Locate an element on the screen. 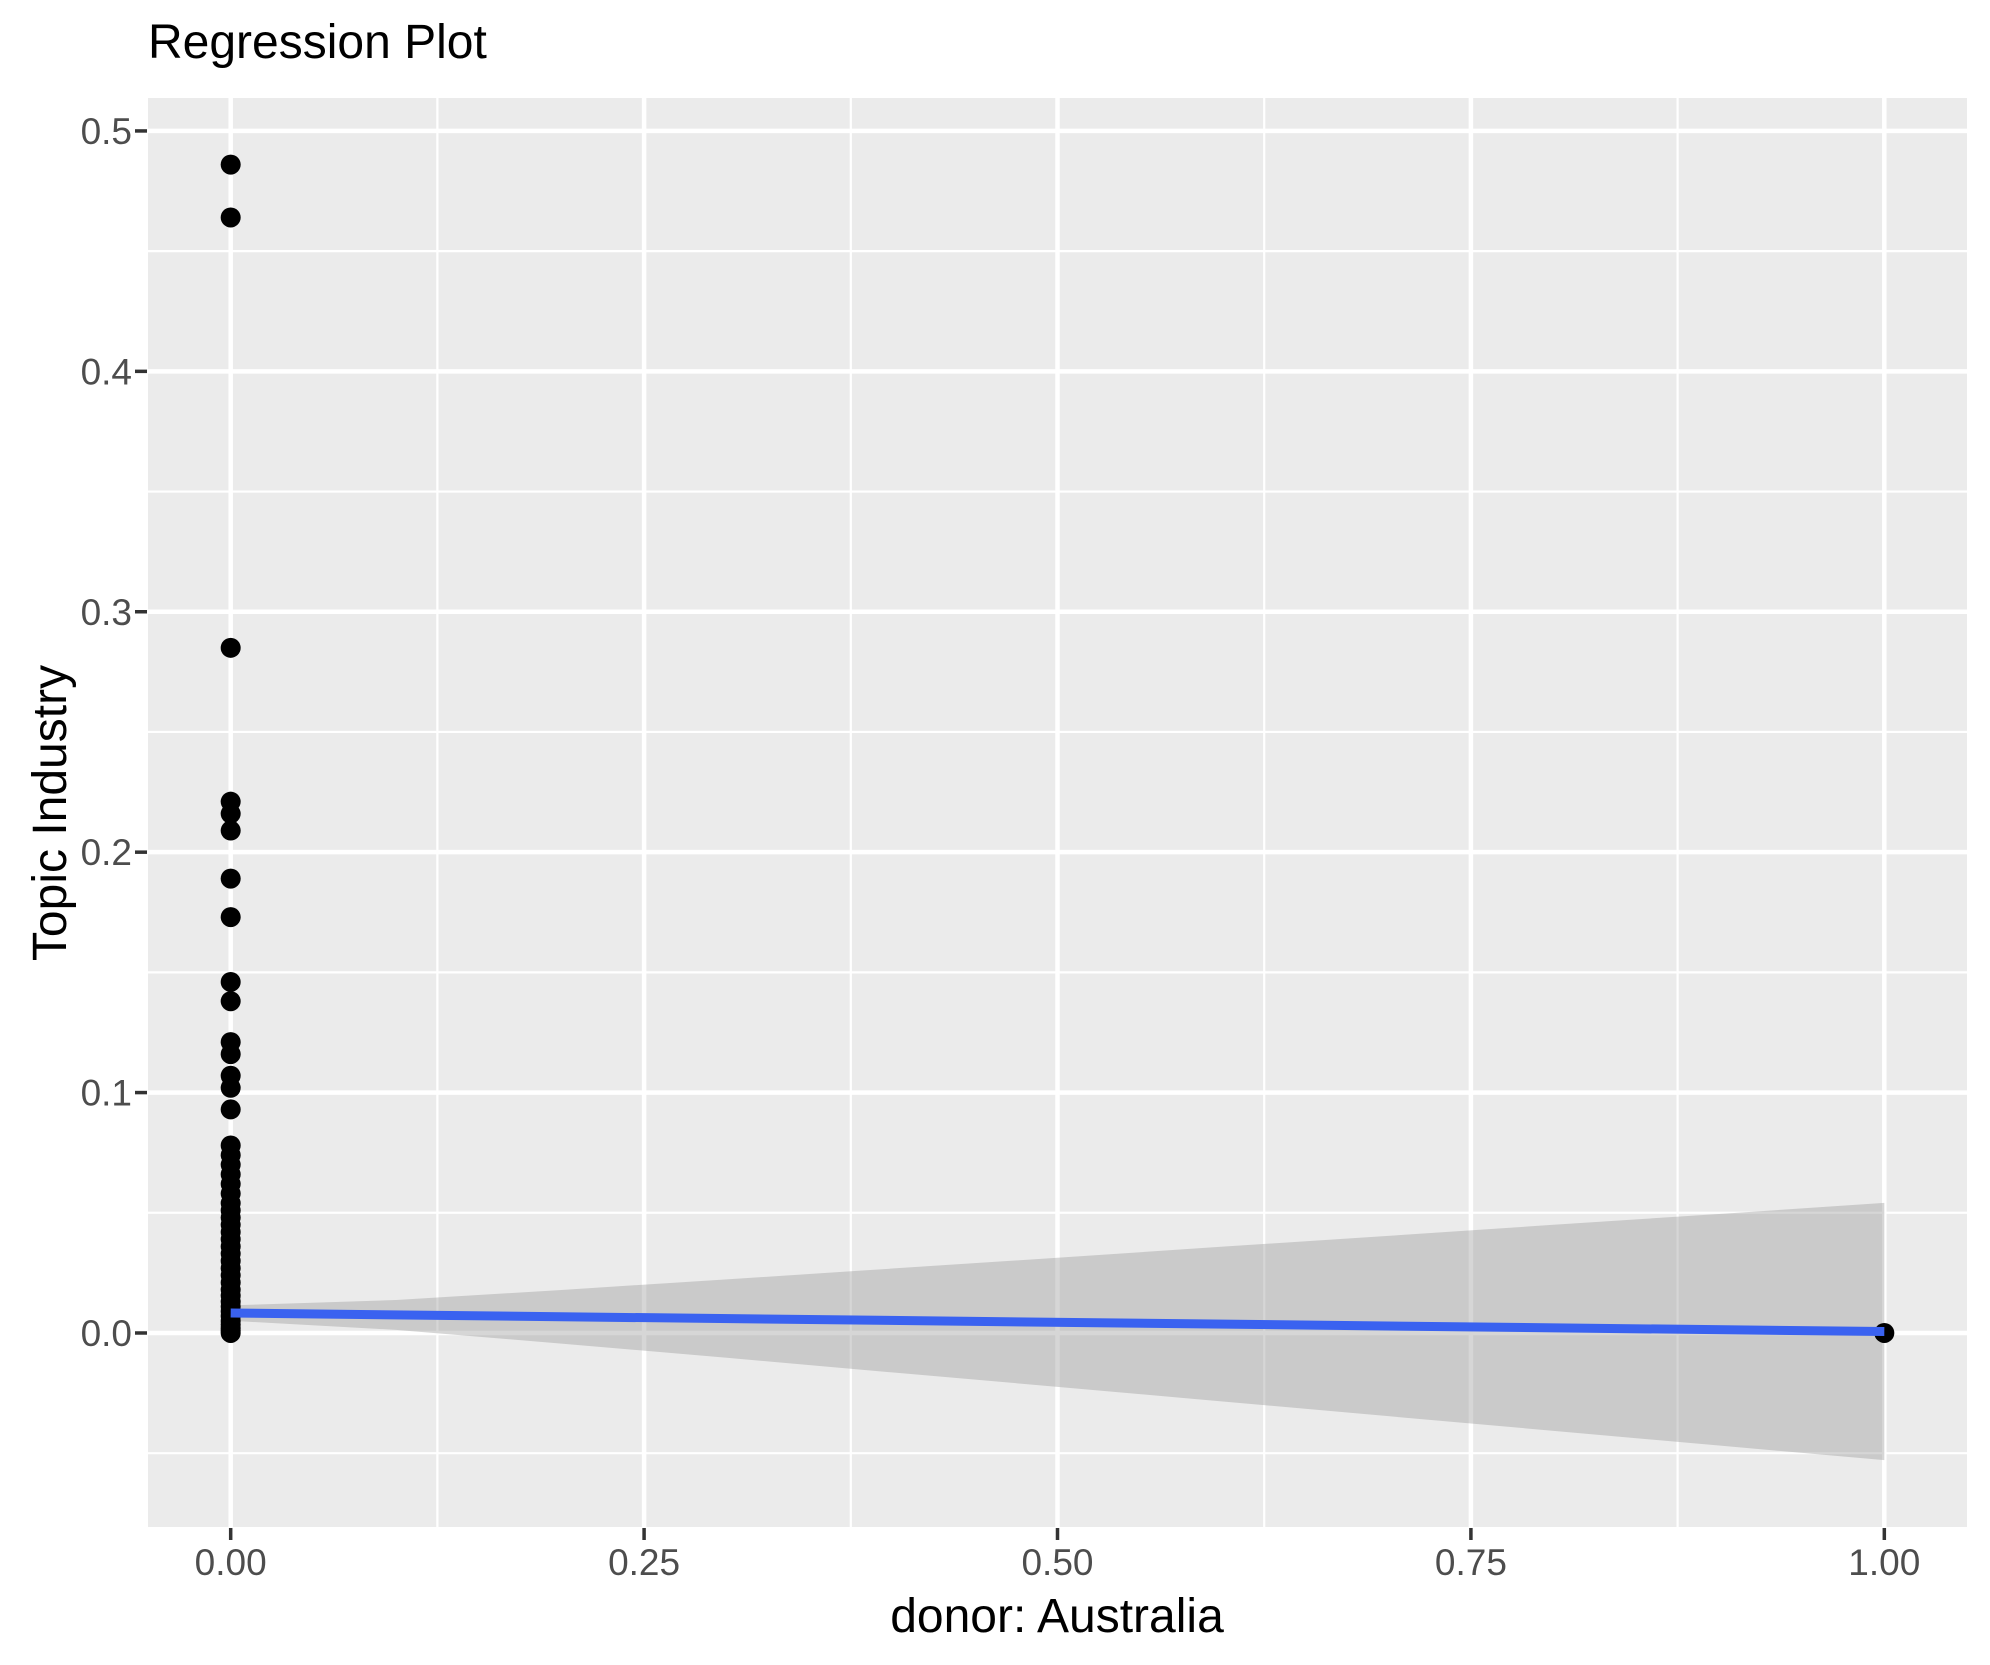 Image resolution: width=1990 pixels, height=1665 pixels. y-tick-label: 0.0 is located at coordinates (106, 1333).